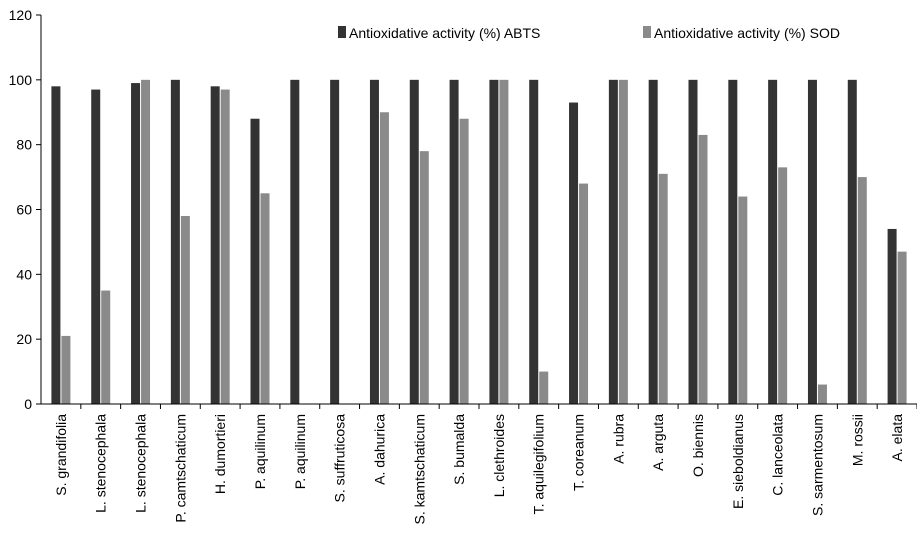 This screenshot has width=917, height=560. Describe the element at coordinates (24, 145) in the screenshot. I see `y-tick-label: 80` at that location.